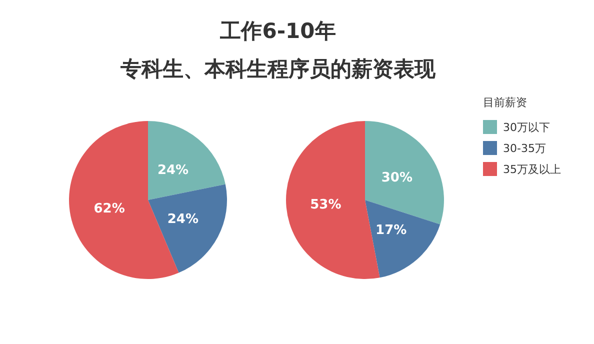 This screenshot has width=594, height=344. What do you see at coordinates (391, 230) in the screenshot?
I see `data-label: 17%` at bounding box center [391, 230].